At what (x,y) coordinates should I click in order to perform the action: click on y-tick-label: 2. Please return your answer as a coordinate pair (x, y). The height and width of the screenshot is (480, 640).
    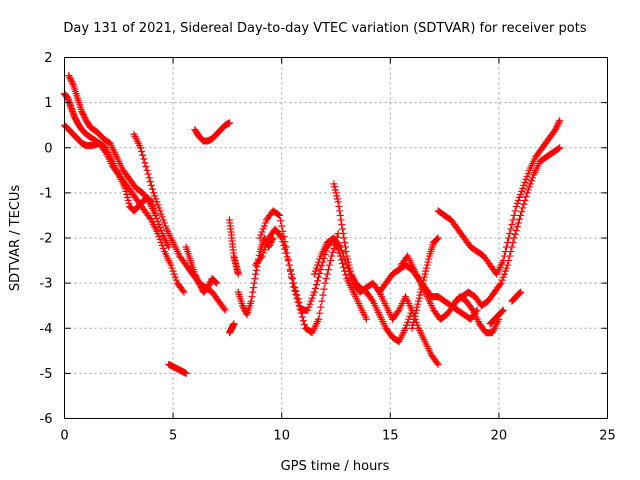
    Looking at the image, I should click on (48, 58).